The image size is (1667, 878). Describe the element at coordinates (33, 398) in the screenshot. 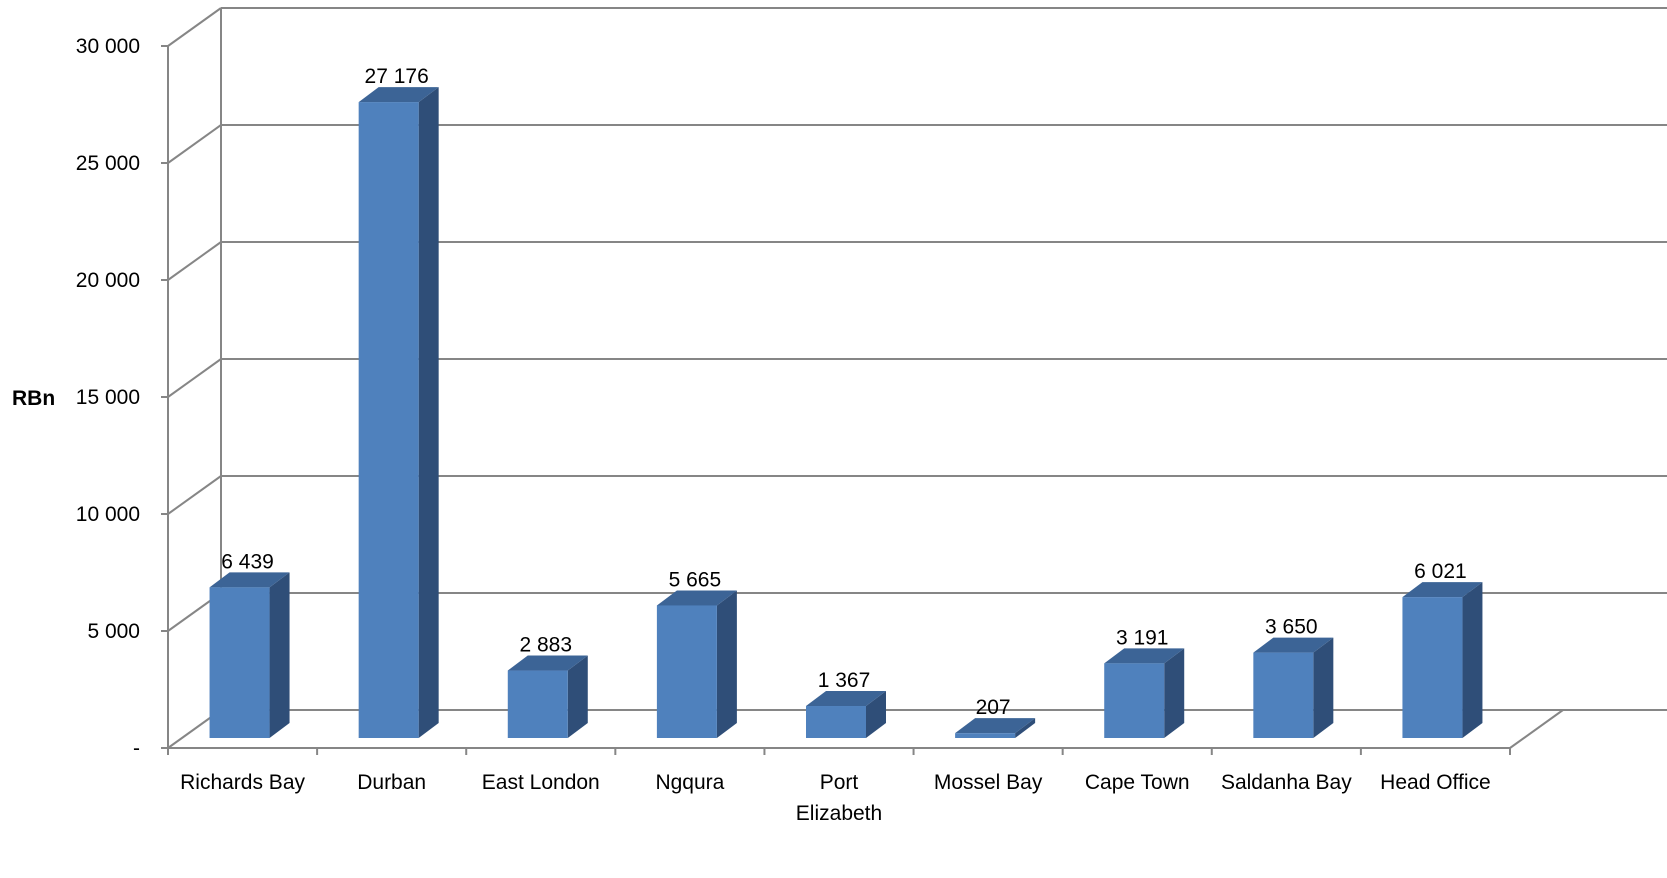

I see `y-axis-title: RBn` at that location.